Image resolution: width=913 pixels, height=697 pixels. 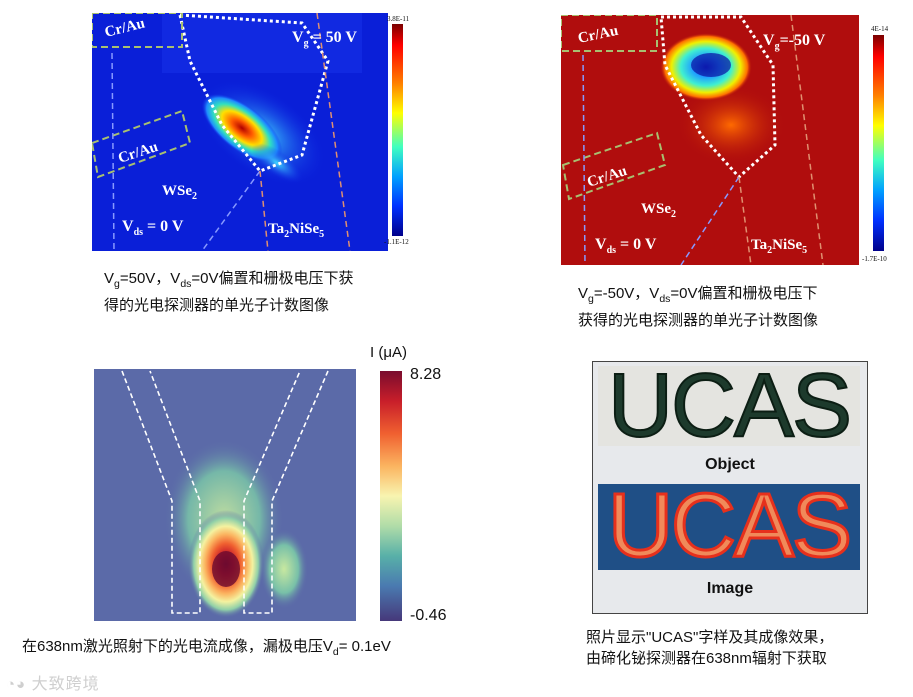 I want to click on caption-panel1: Vg=50V，Vds=0V偏置和栅极电压下获 得的光电探测器的单光子计数图像, so click(x=229, y=292).